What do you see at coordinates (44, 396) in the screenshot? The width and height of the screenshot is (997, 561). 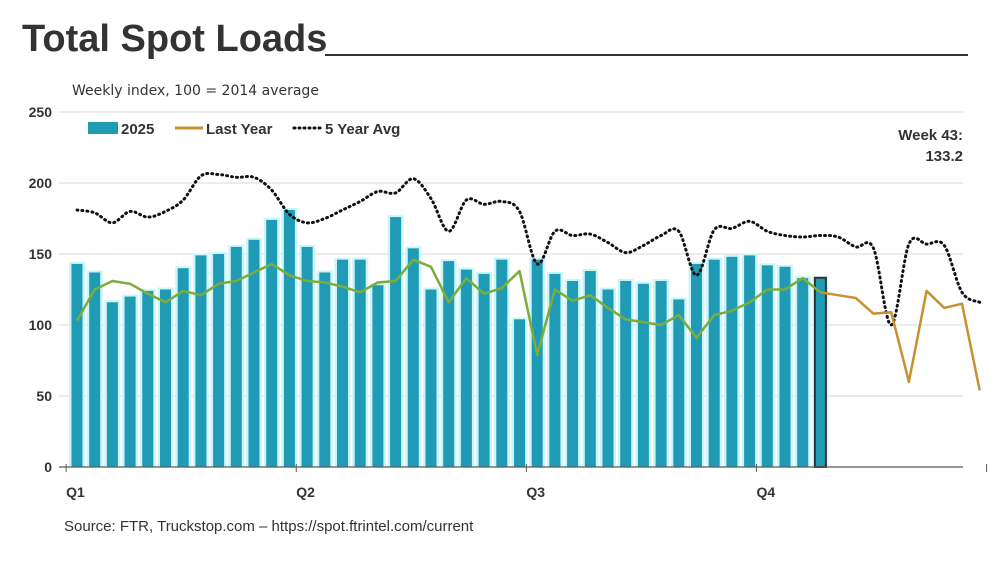 I see `y-tick-label-50: 50` at bounding box center [44, 396].